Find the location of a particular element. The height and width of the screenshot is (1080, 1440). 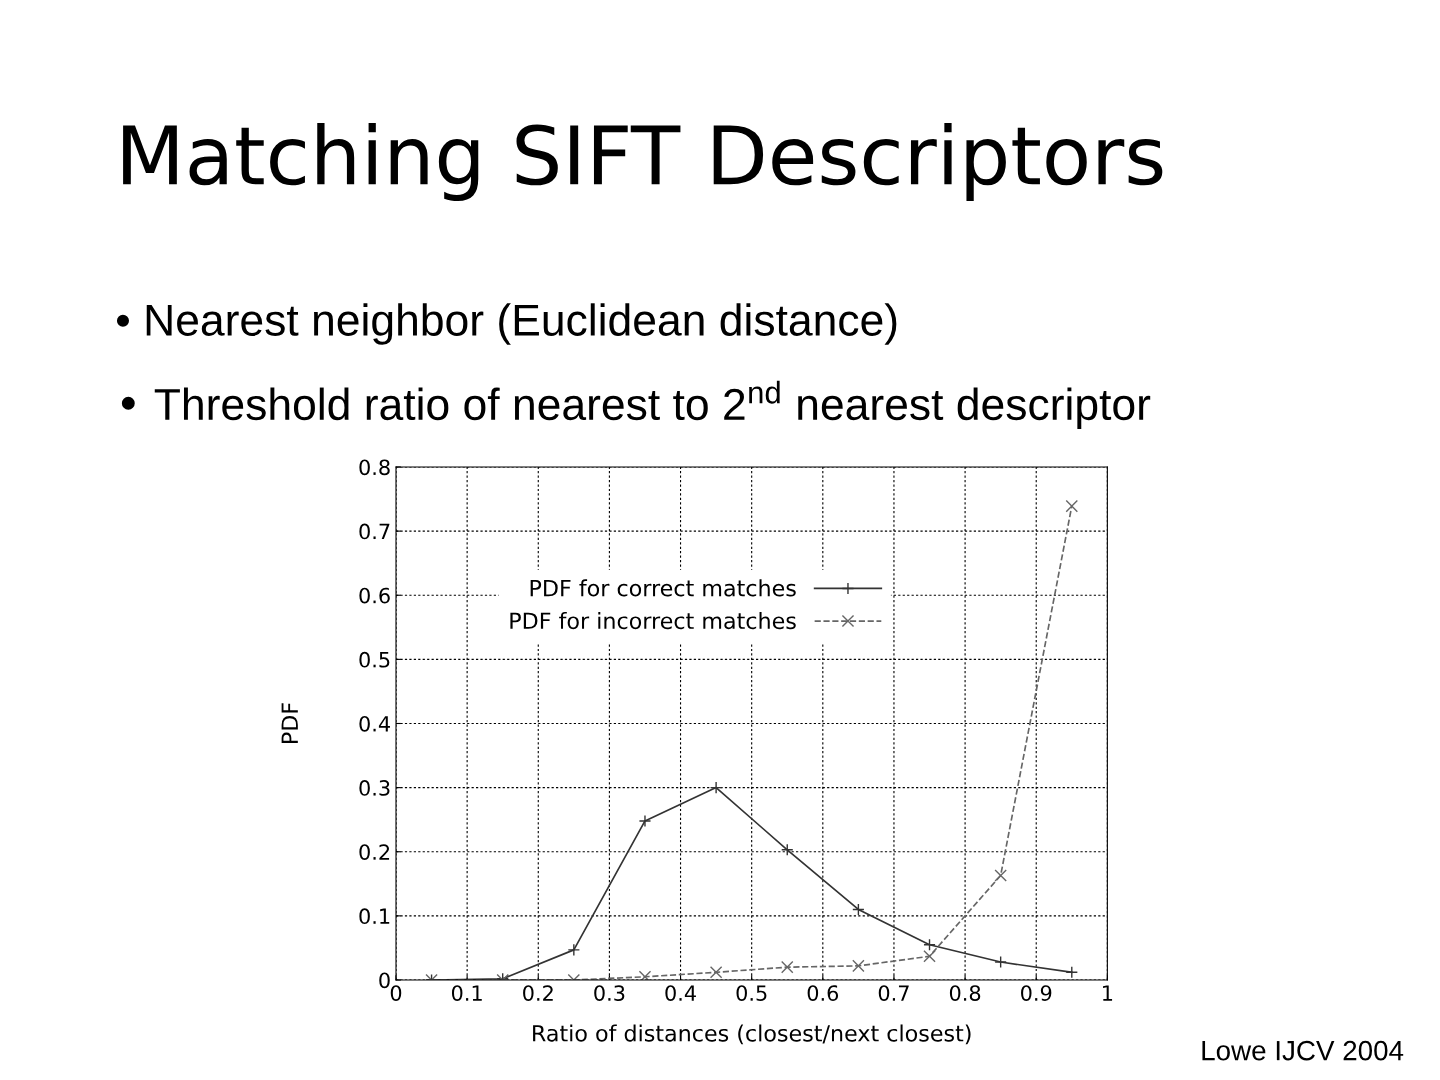

text: • Nearest neighbor (Euclidean distance) is located at coordinates (506, 324).